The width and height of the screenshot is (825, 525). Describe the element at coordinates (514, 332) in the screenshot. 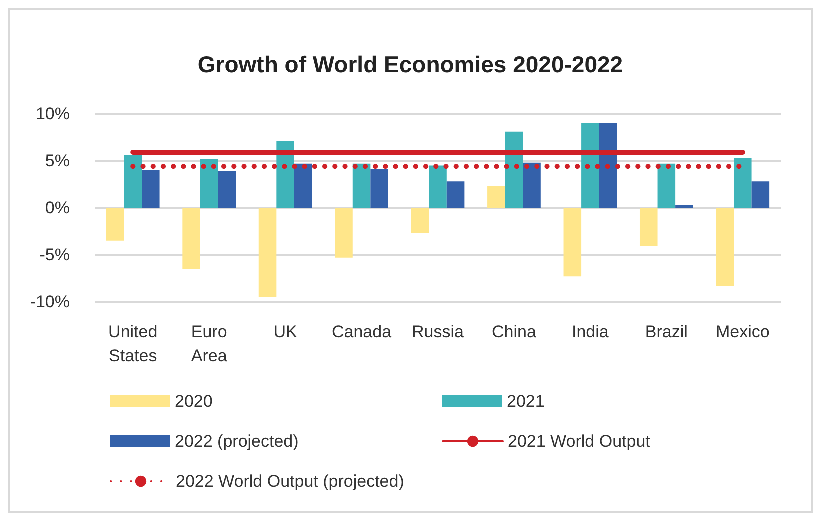

I see `x-tick-label: China` at that location.